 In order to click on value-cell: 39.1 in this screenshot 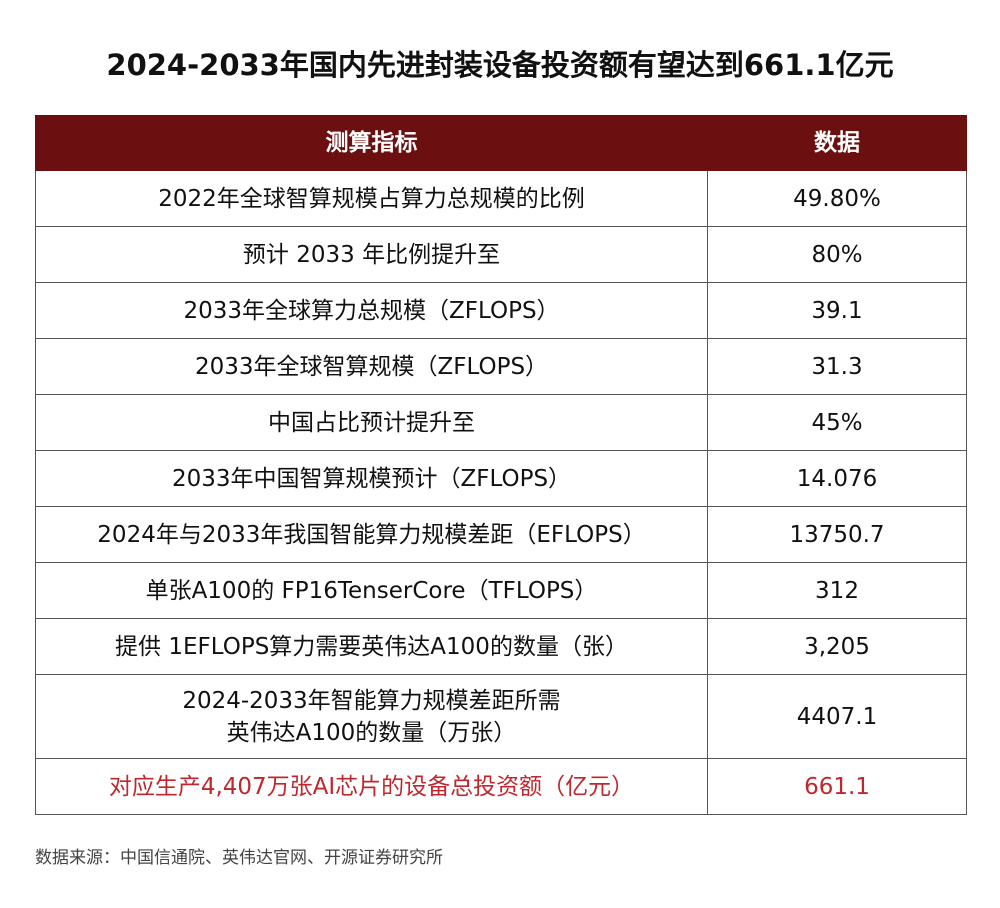, I will do `click(837, 310)`.